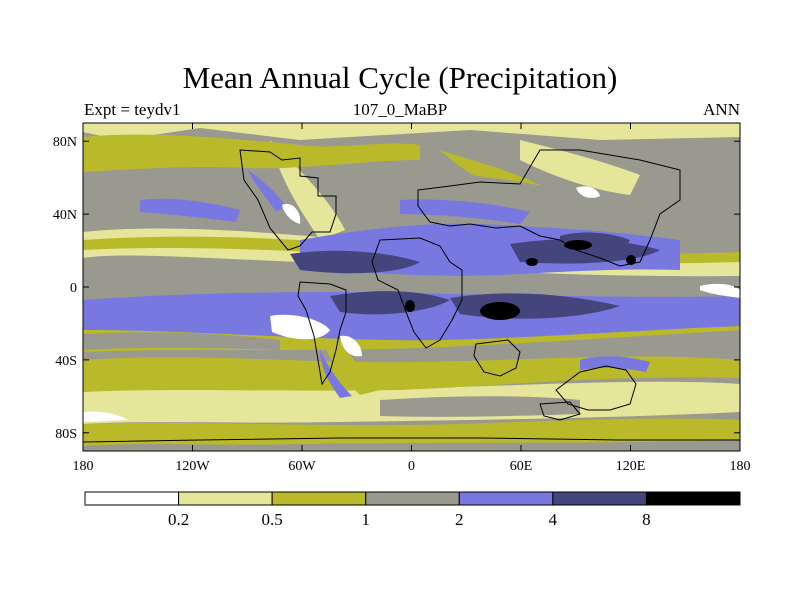 This screenshot has width=800, height=600. Describe the element at coordinates (553, 519) in the screenshot. I see `legend-level-label: 4` at that location.